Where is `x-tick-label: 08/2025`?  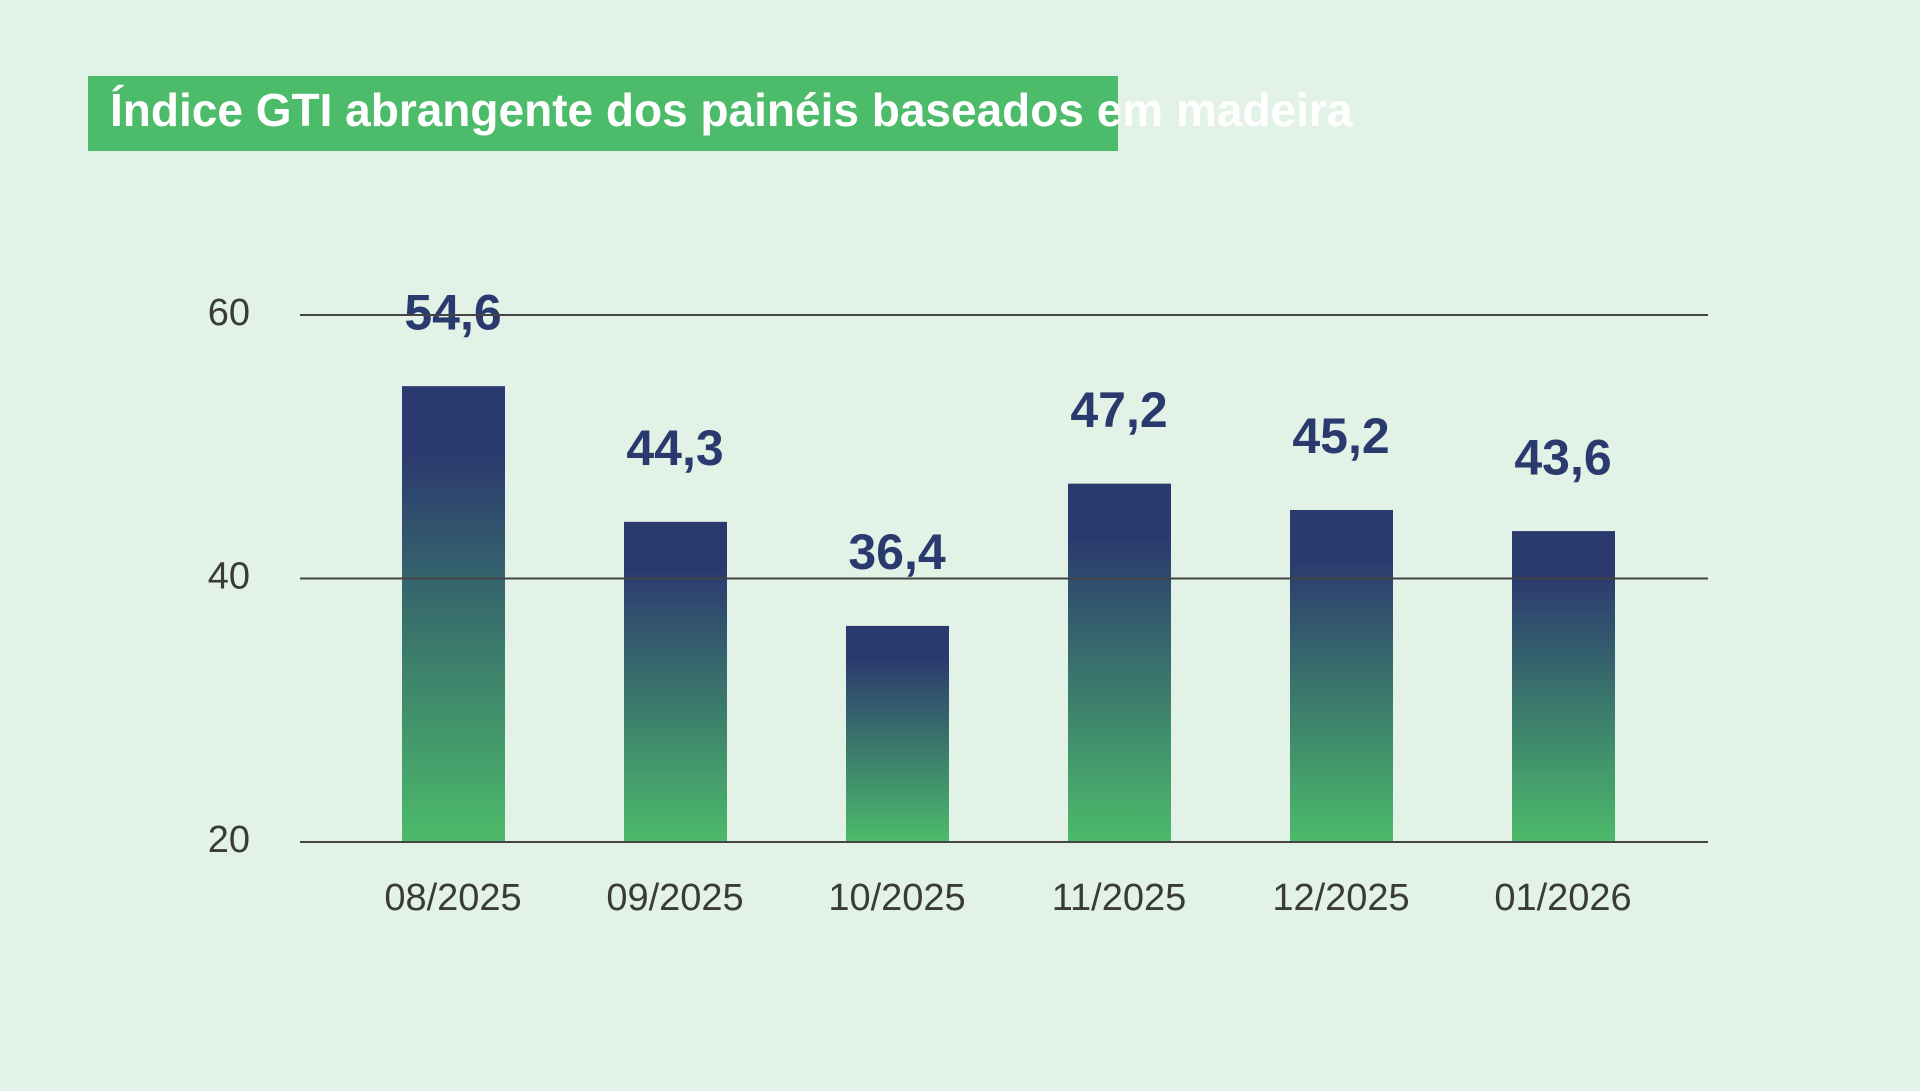 x-tick-label: 08/2025 is located at coordinates (452, 898).